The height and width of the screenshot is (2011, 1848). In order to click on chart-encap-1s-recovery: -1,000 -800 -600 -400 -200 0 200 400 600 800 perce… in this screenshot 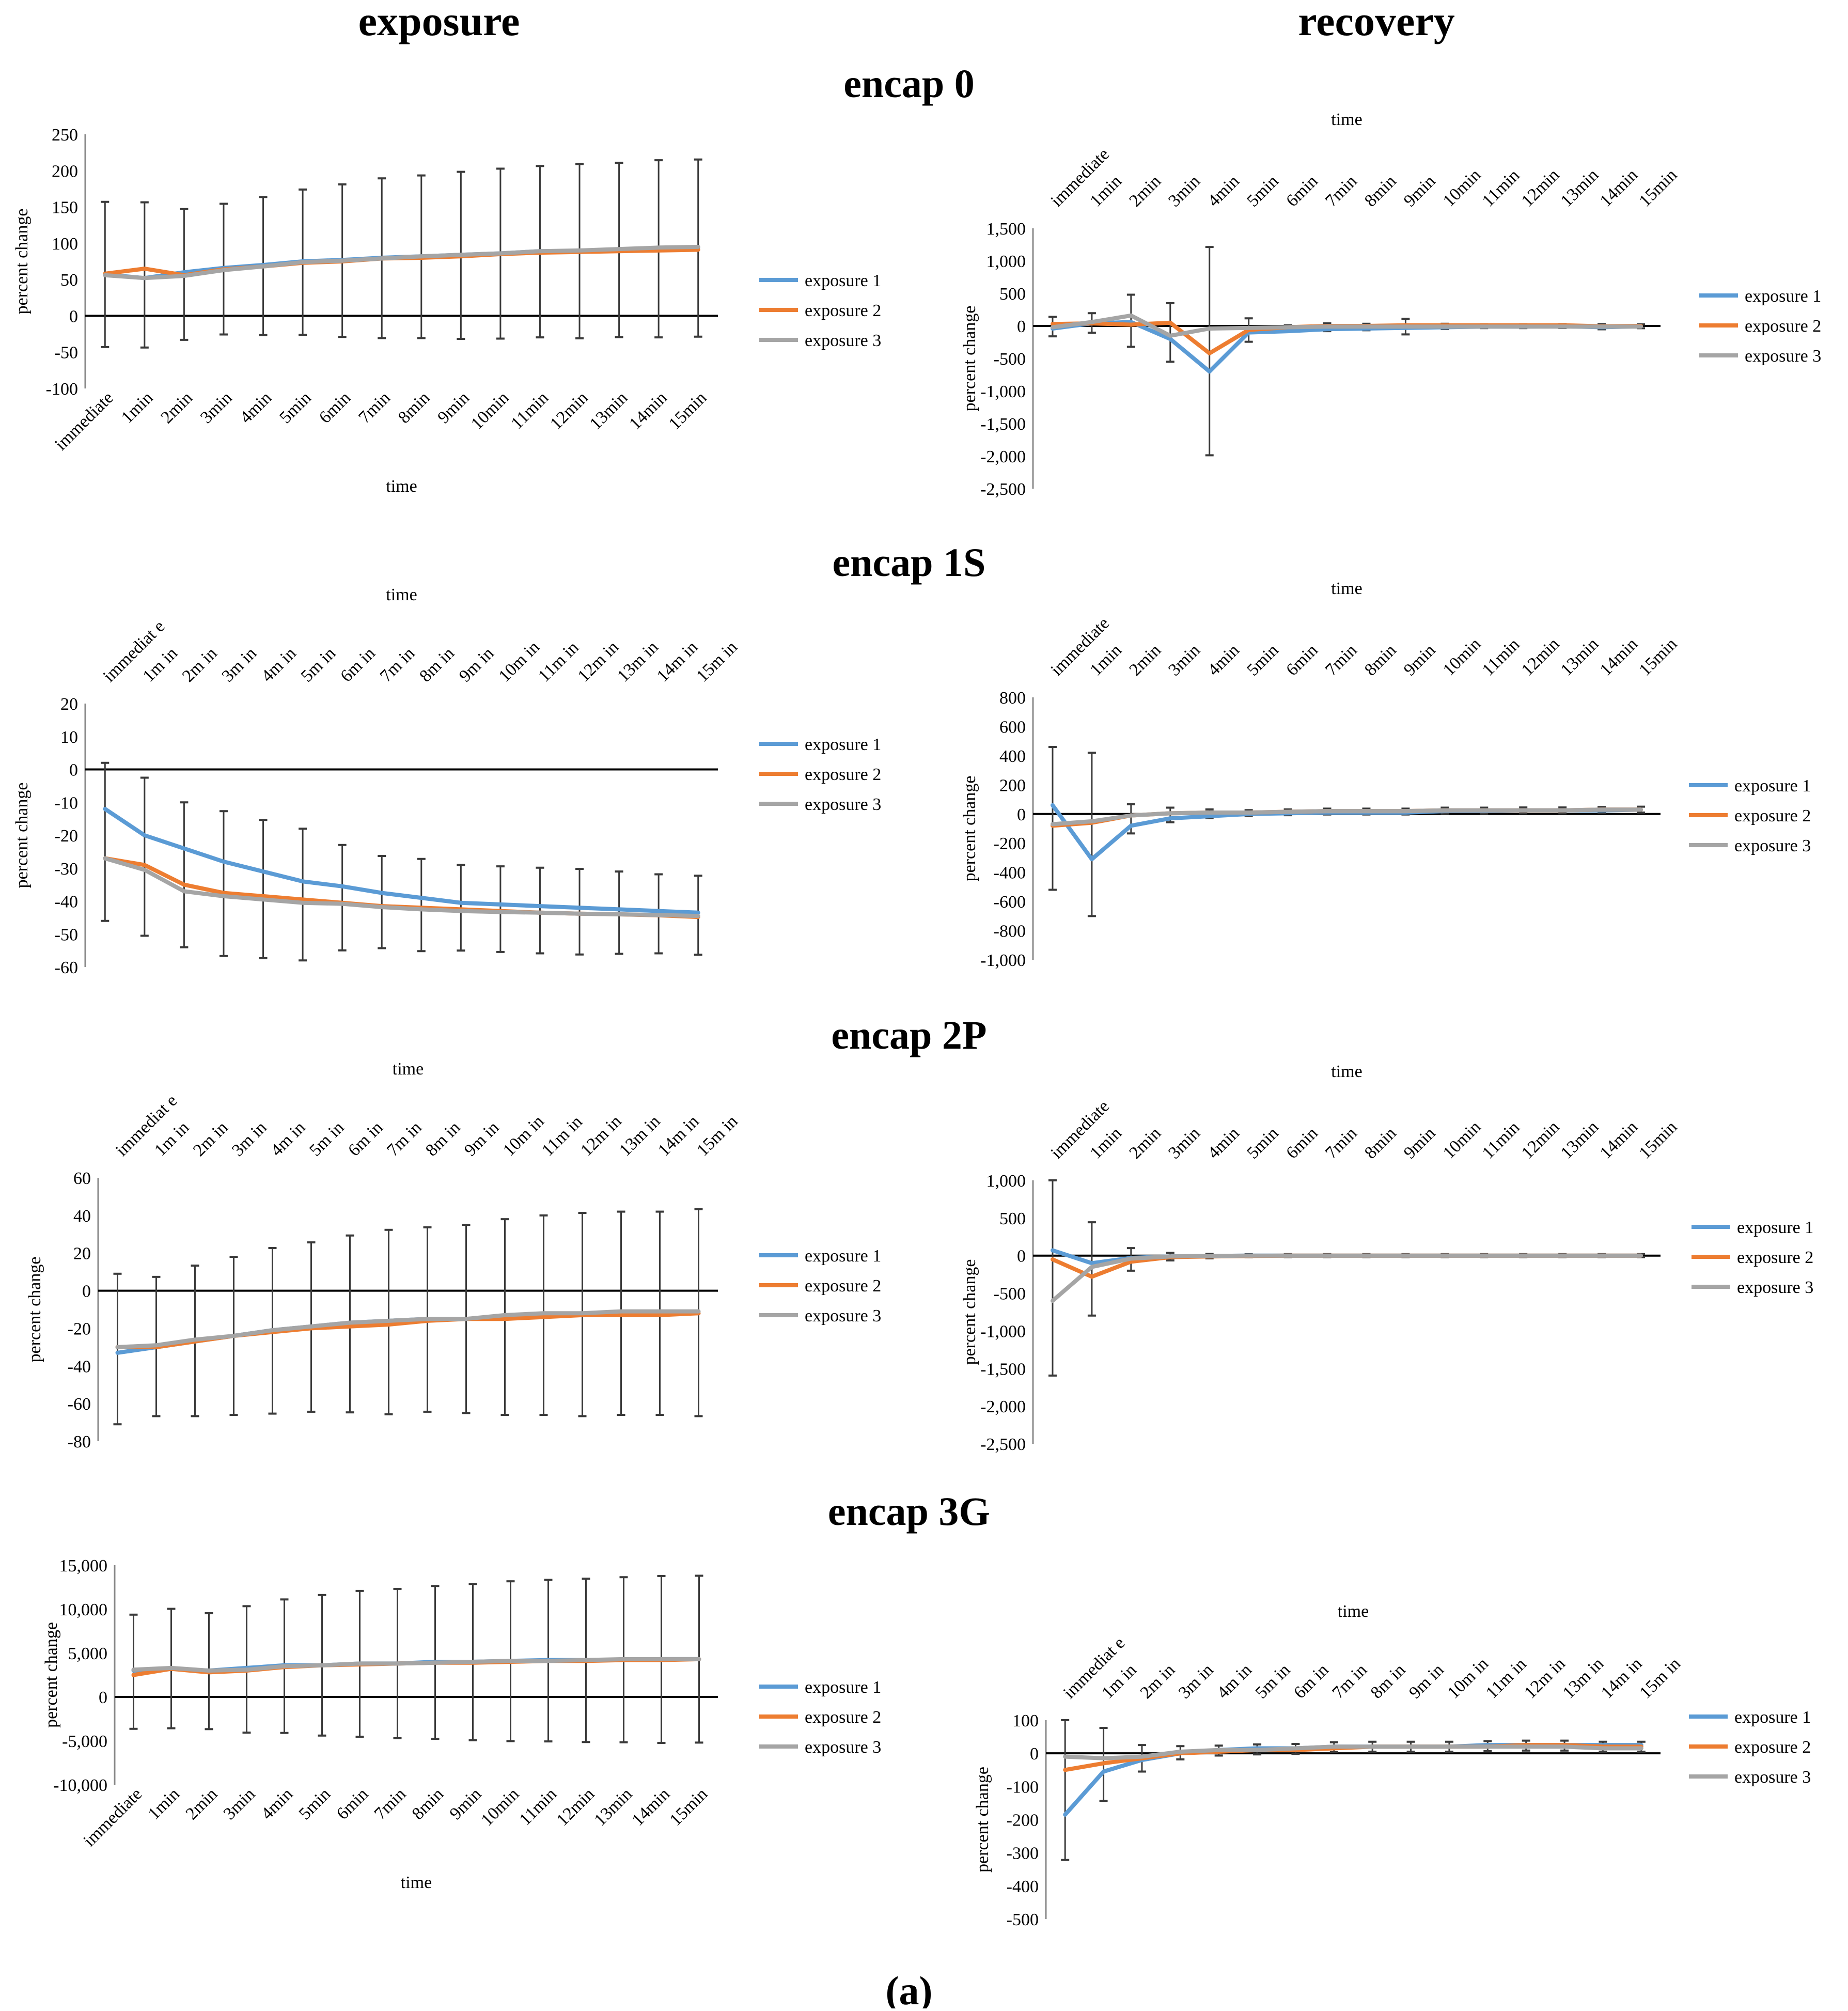, I will do `click(1385, 774)`.